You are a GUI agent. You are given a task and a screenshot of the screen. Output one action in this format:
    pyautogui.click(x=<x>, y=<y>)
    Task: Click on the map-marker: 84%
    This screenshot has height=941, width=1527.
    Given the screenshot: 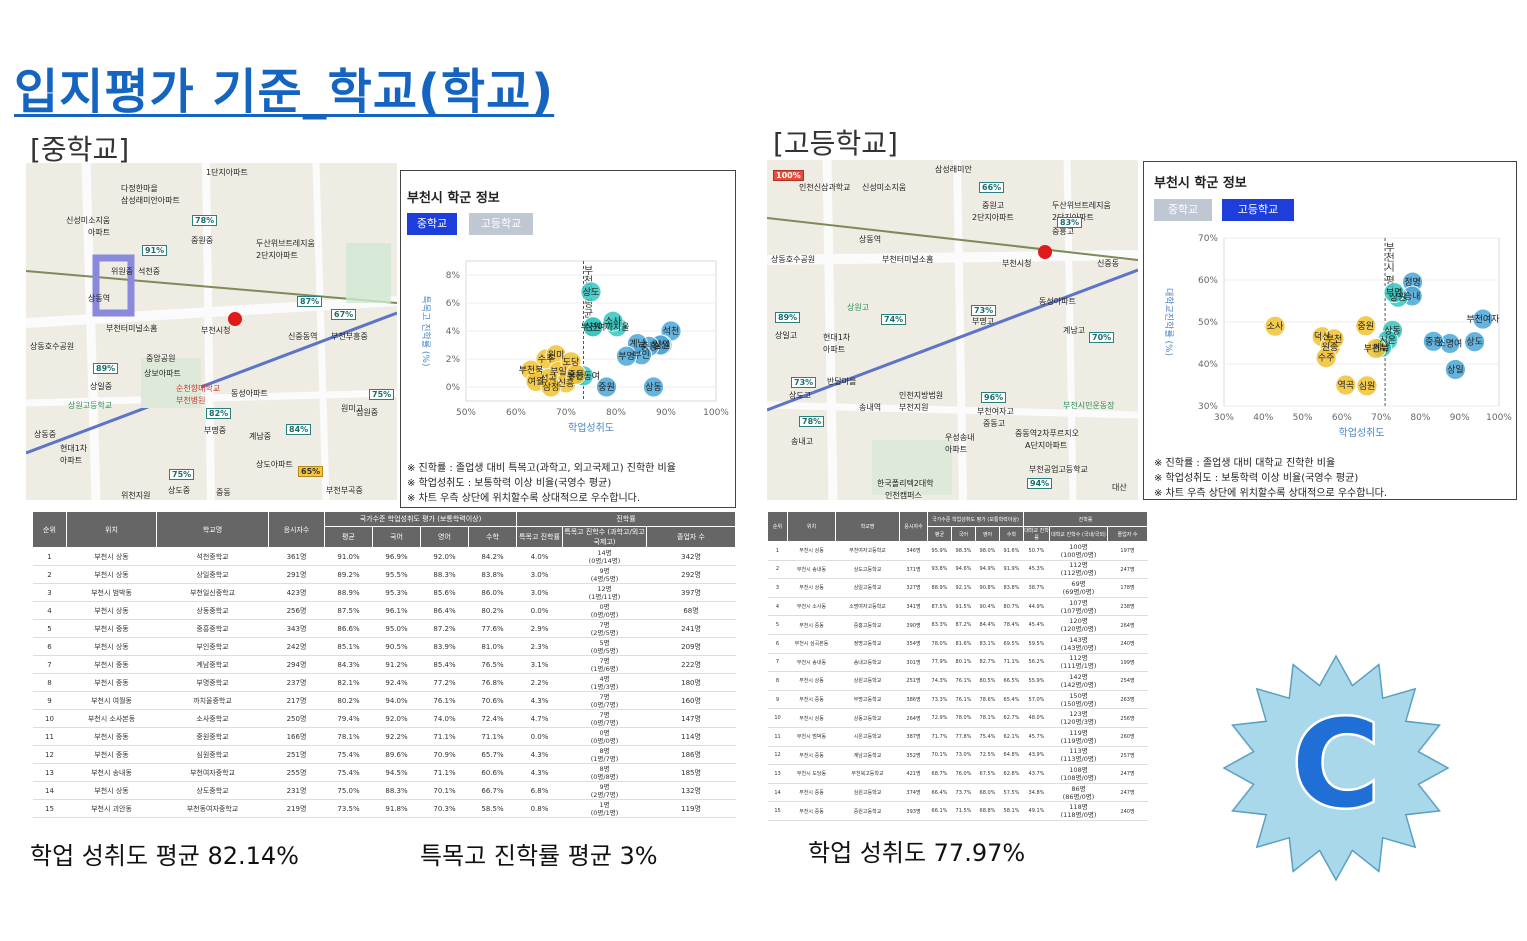 What is the action you would take?
    pyautogui.click(x=299, y=429)
    